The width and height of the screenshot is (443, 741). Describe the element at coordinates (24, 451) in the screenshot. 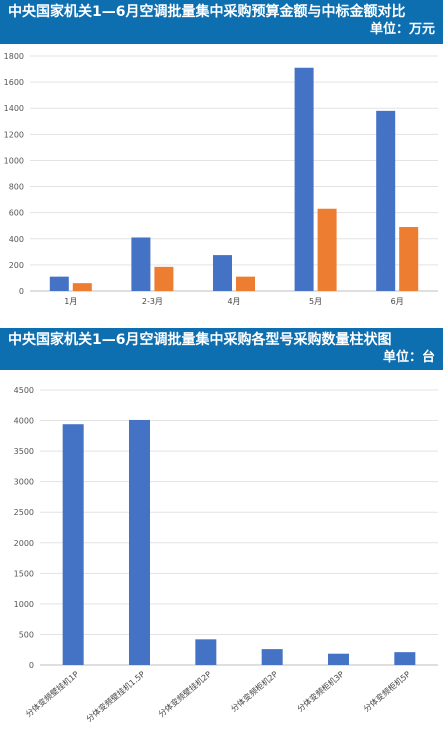

I see `y-tick-label: 3500` at that location.